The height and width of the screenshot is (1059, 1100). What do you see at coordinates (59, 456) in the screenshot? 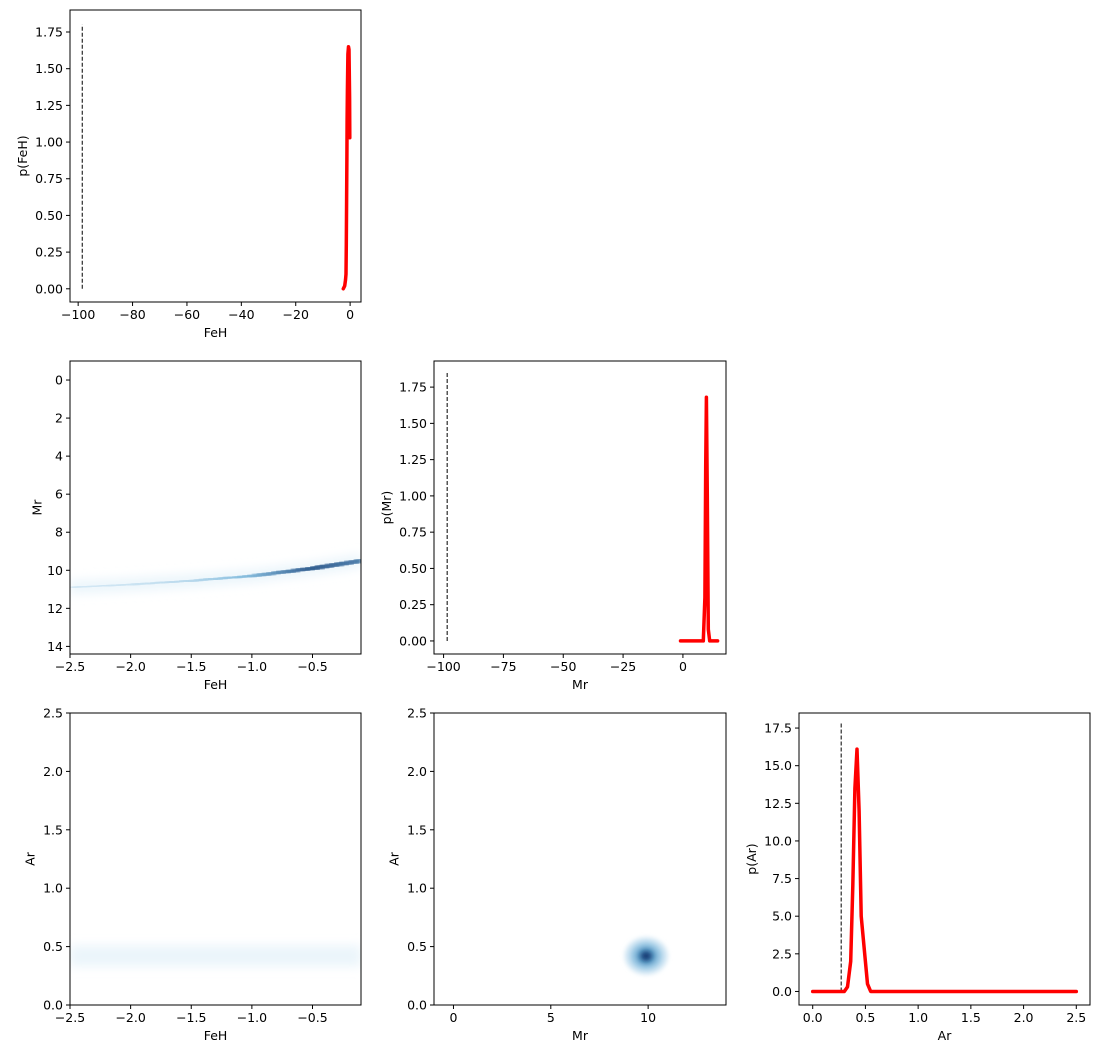
I see `y-tick-label: 4` at bounding box center [59, 456].